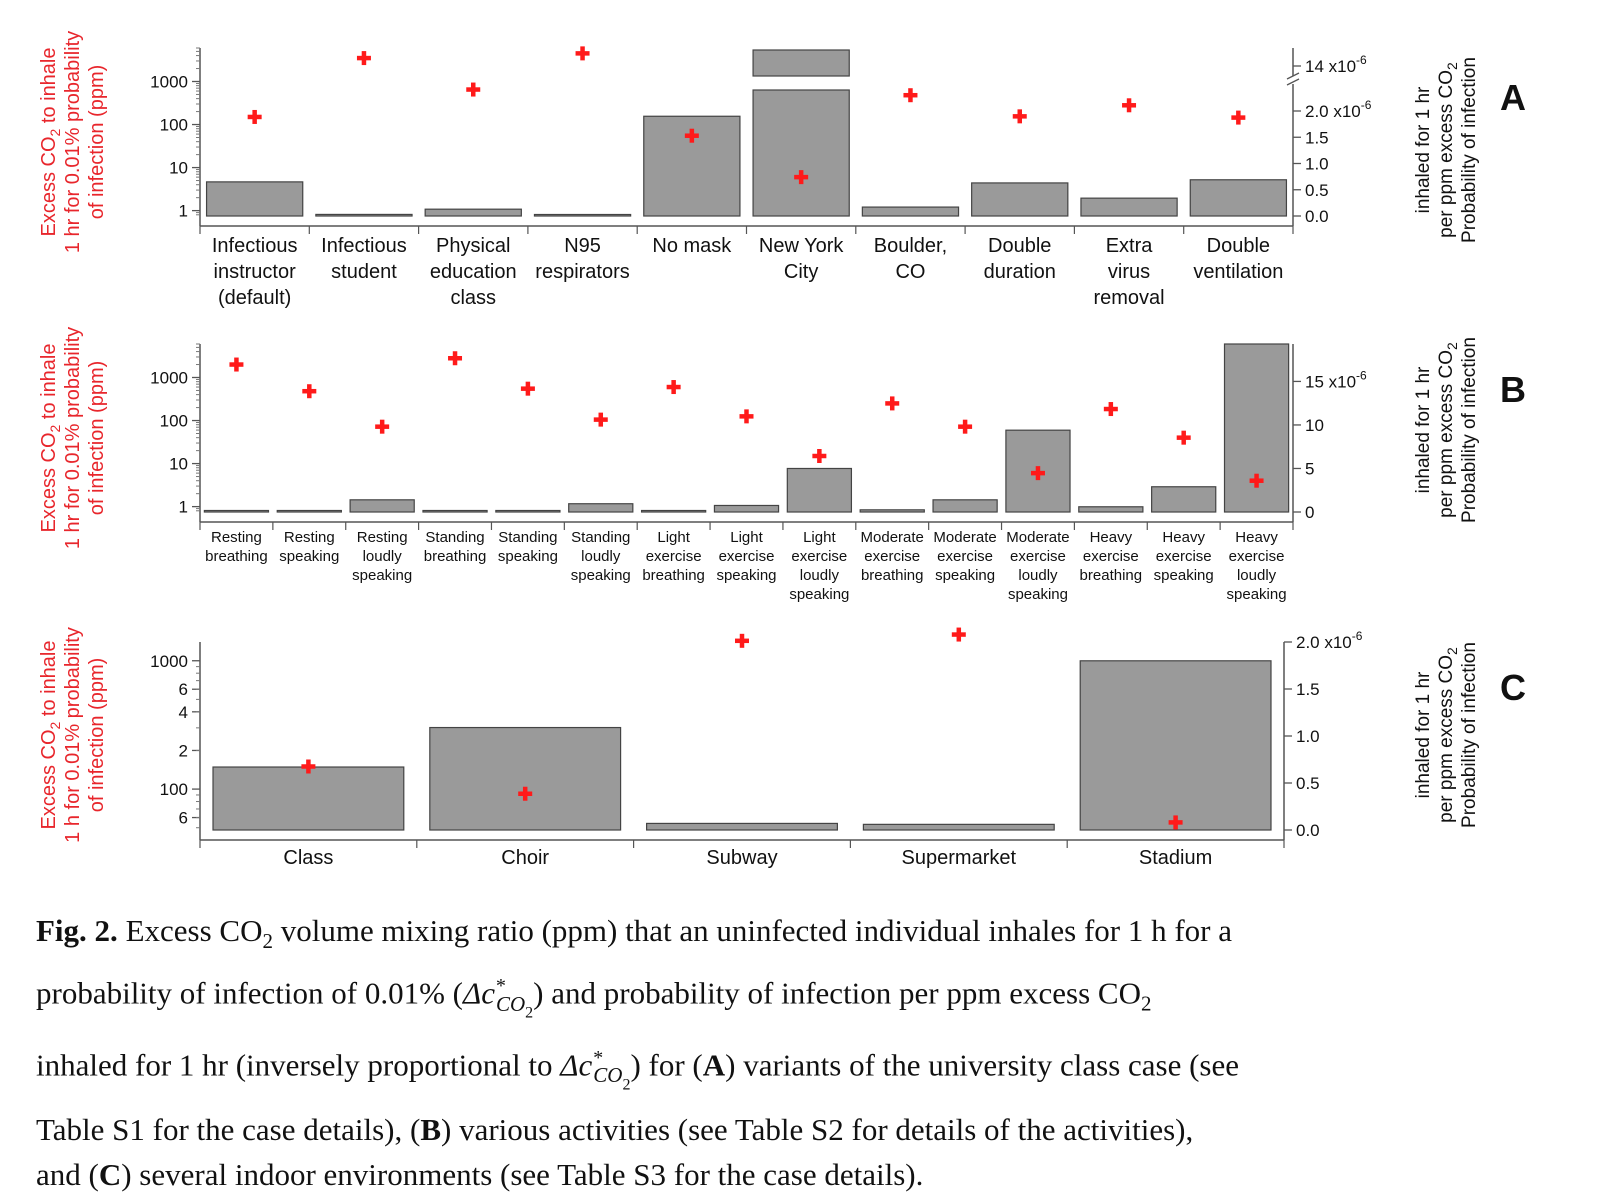  What do you see at coordinates (1309, 468) in the screenshot?
I see `right-tick-label: 5` at bounding box center [1309, 468].